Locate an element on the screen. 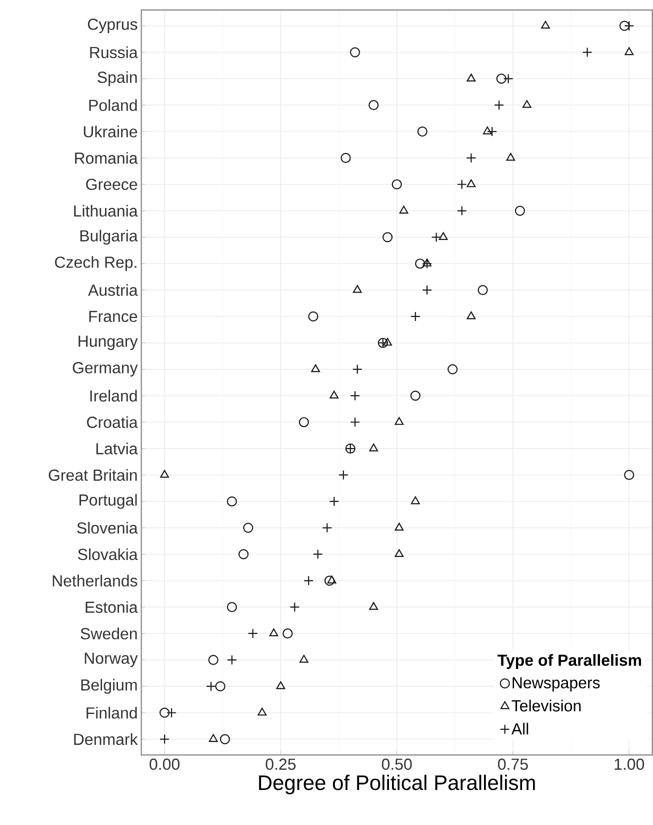 This screenshot has width=653, height=825. y-tick-label: Estonia is located at coordinates (112, 607).